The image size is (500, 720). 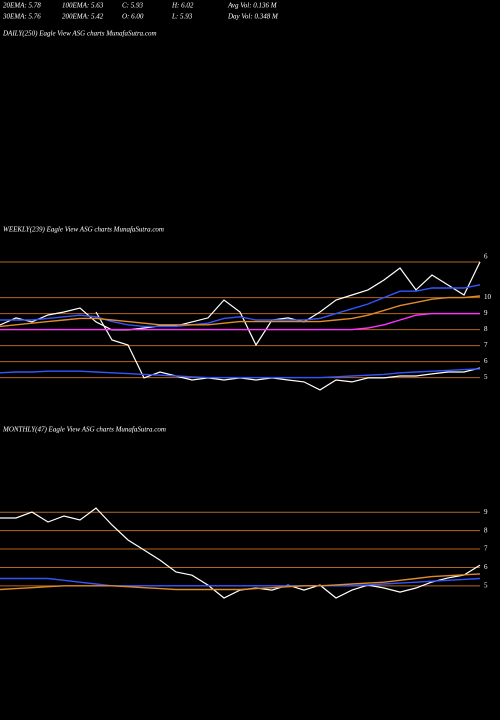 I want to click on stat-label: Day Vol: 0.348 M, so click(x=253, y=17).